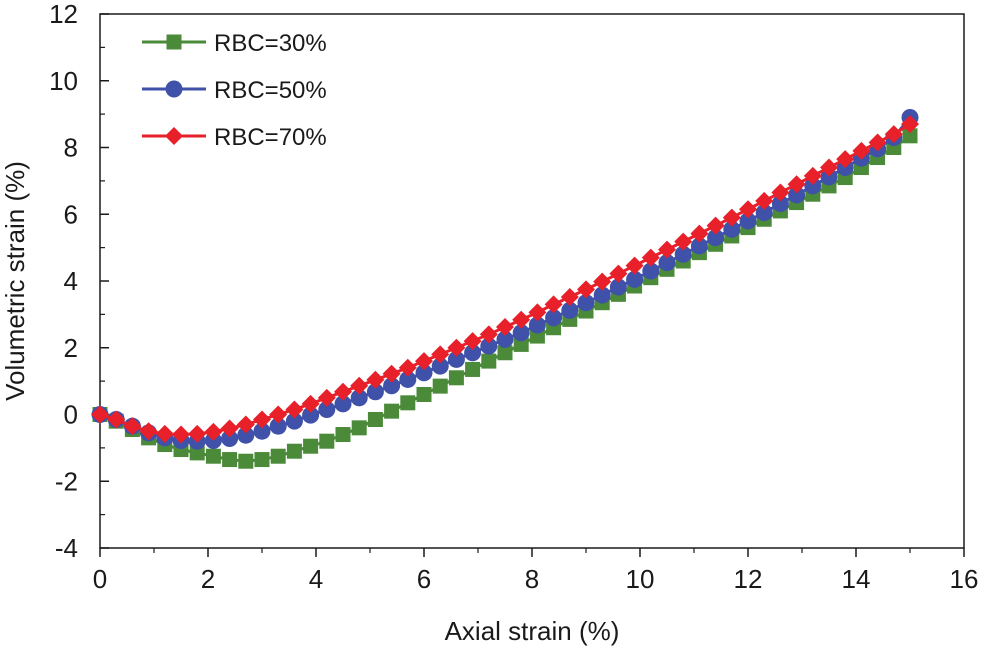  Describe the element at coordinates (532, 631) in the screenshot. I see `x-axis-title: Axial strain (%)` at that location.